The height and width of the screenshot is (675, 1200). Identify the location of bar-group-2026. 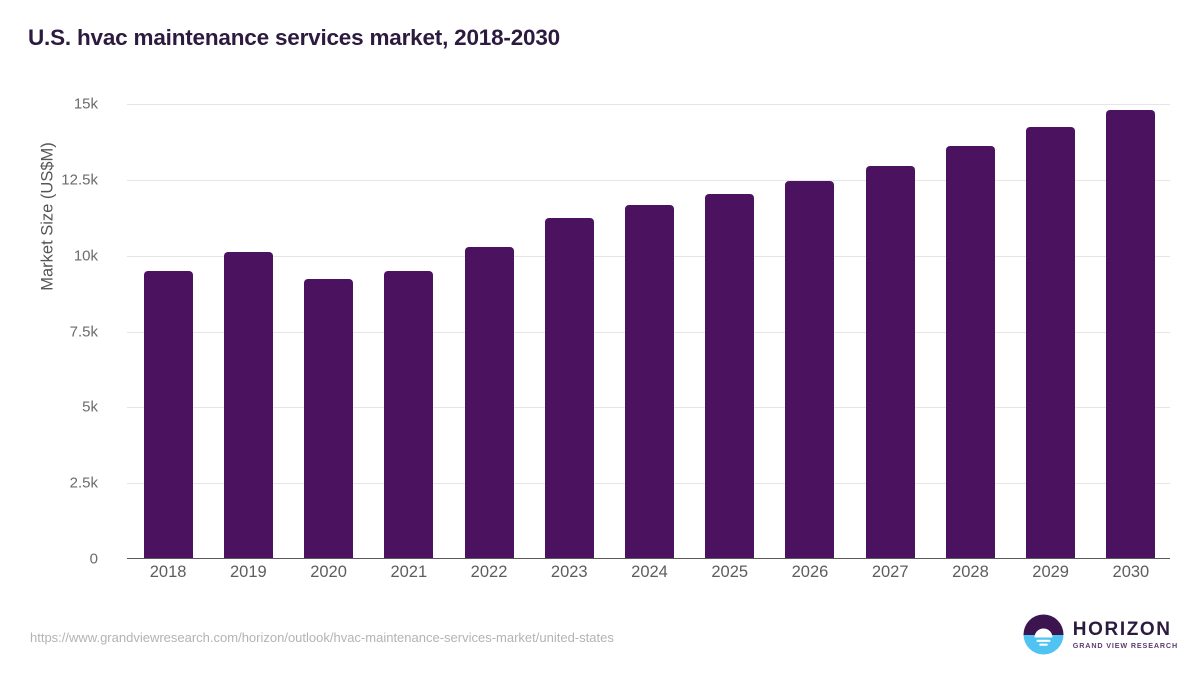
(810, 331).